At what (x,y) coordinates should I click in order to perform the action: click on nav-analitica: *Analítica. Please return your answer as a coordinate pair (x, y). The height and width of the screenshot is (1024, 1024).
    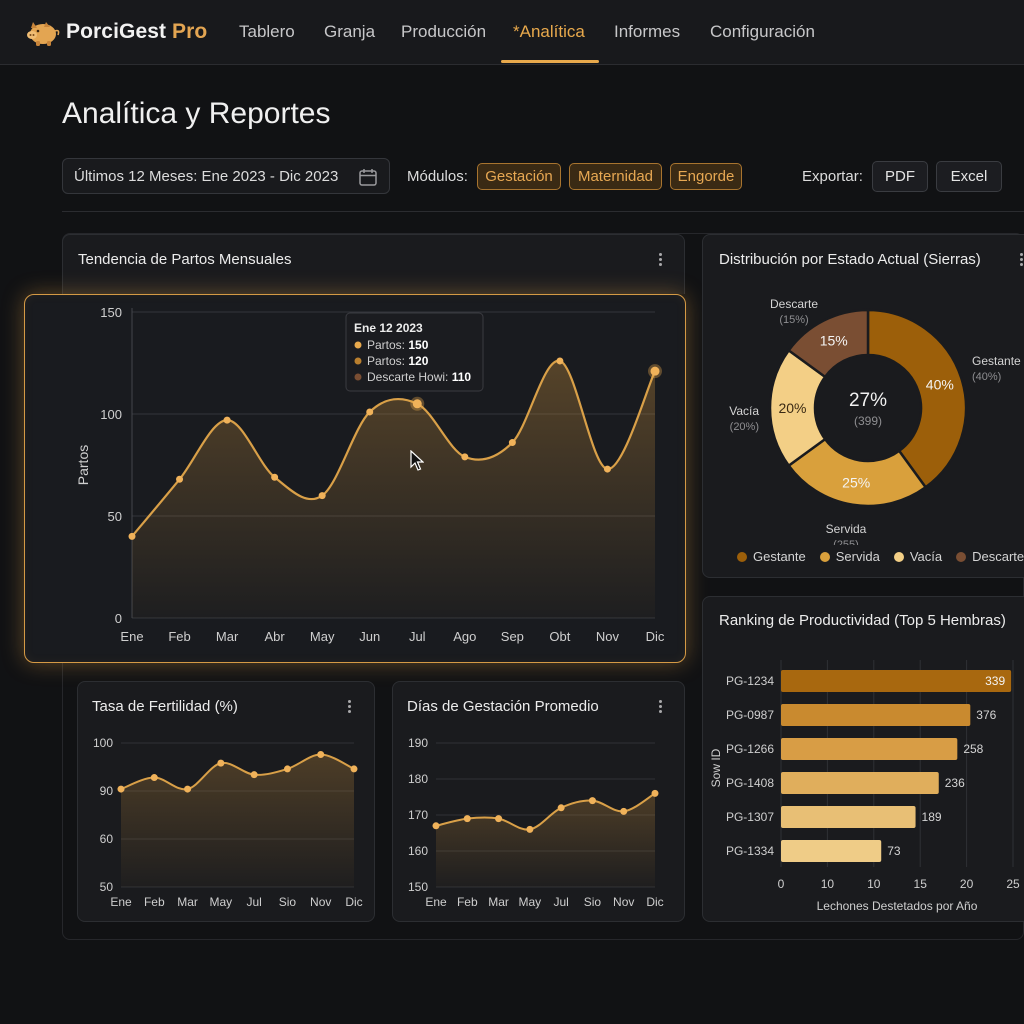
    Looking at the image, I should click on (549, 31).